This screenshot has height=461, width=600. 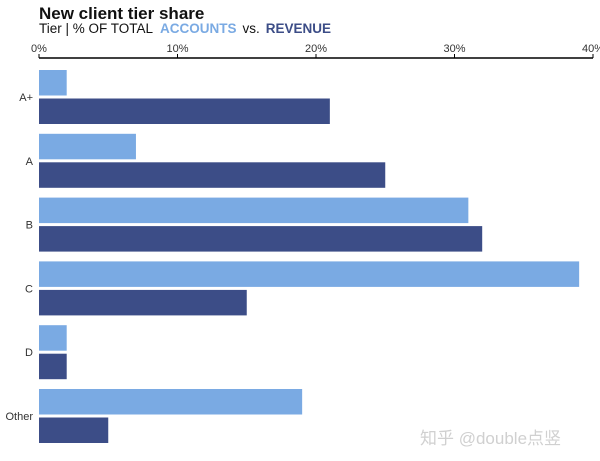 What do you see at coordinates (454, 49) in the screenshot?
I see `x-tick-label: 30%` at bounding box center [454, 49].